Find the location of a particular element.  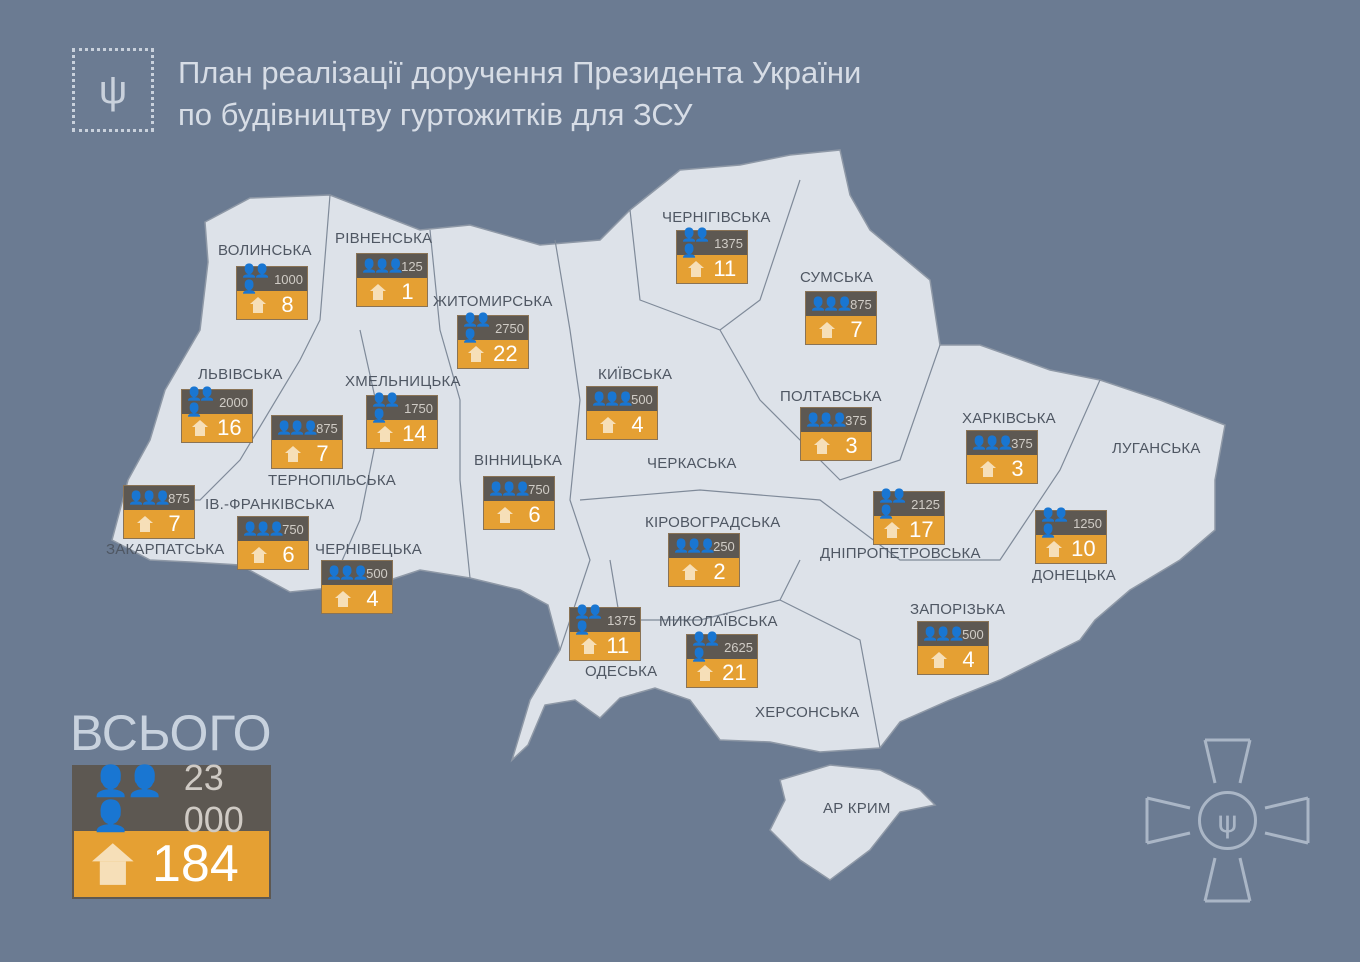

region-label: ЧЕРНІГІВСЬКА is located at coordinates (716, 217).